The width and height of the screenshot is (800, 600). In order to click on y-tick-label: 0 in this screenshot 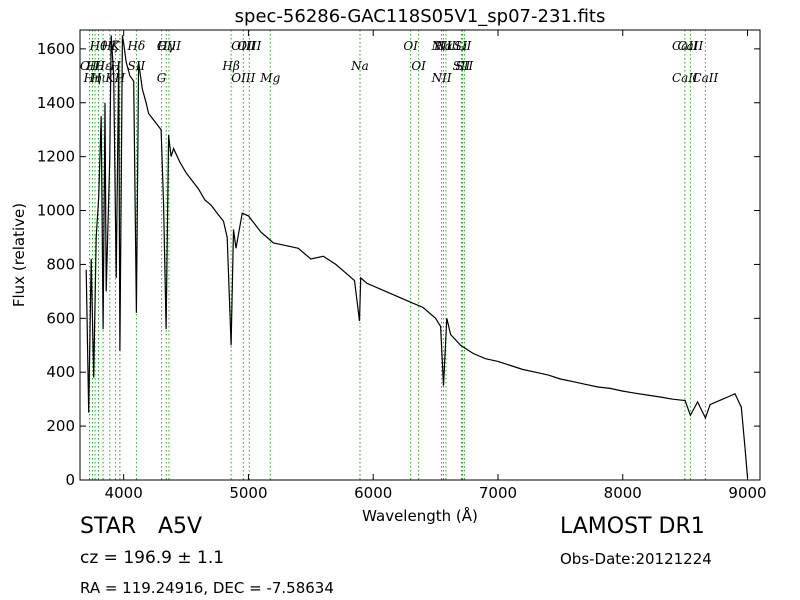, I will do `click(70, 480)`.